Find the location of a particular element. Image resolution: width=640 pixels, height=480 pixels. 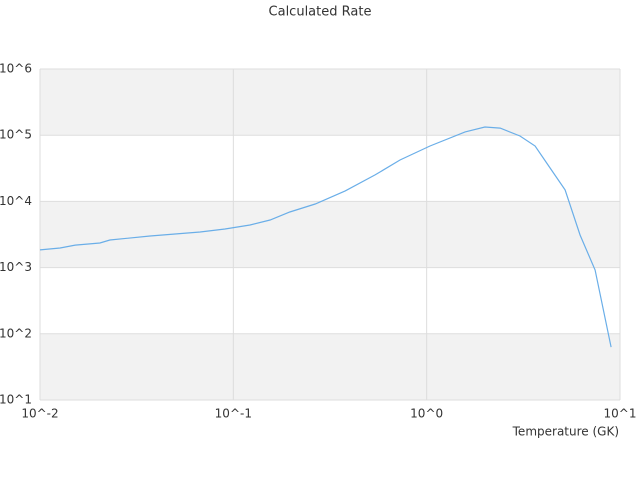

y-tick-label: 10^4 is located at coordinates (16, 201).